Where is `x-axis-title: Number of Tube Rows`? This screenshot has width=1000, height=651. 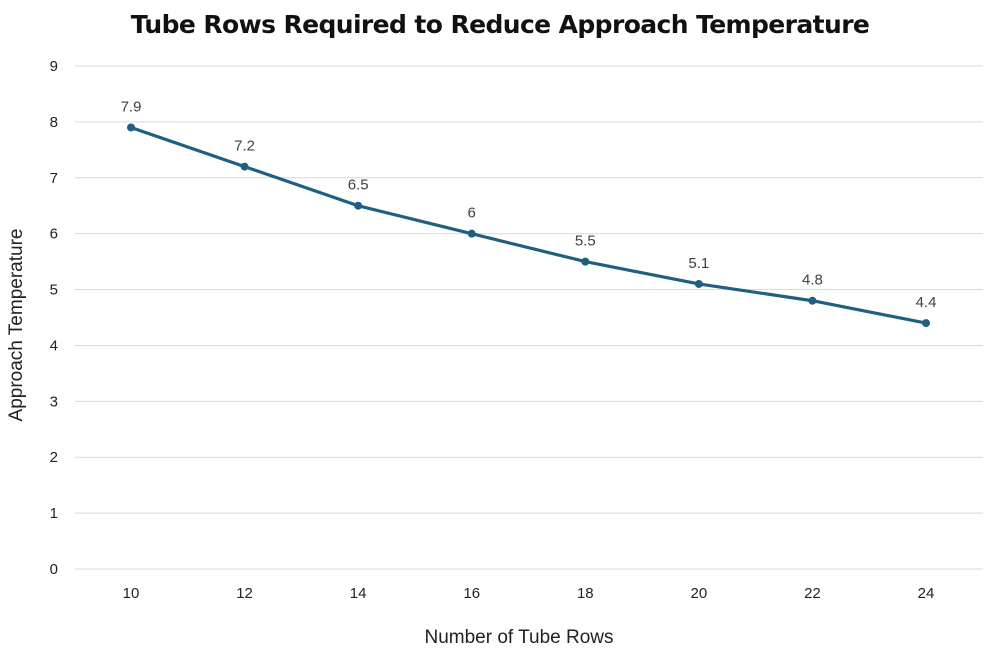
x-axis-title: Number of Tube Rows is located at coordinates (518, 637).